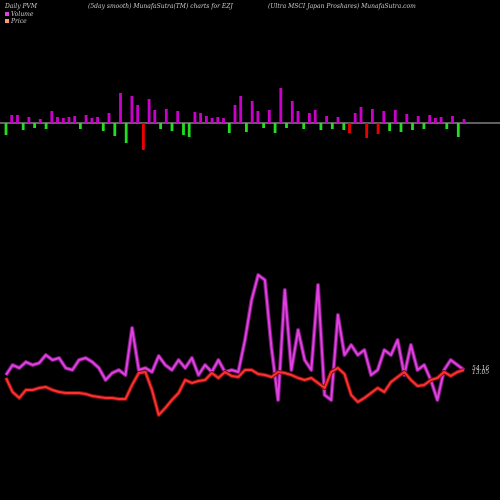  I want to click on legend-price-swatch, so click(7, 21).